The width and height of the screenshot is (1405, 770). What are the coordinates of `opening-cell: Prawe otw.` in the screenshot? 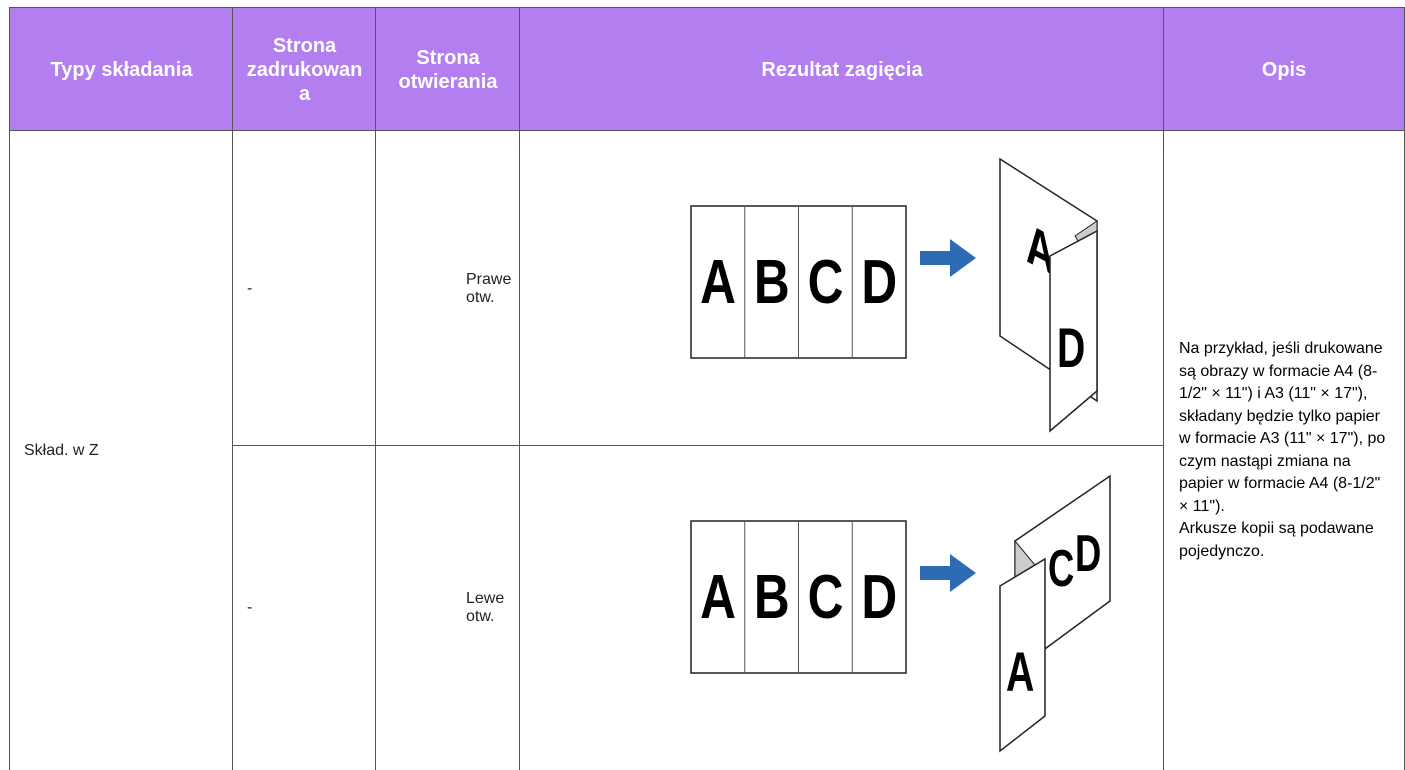 It's located at (447, 288).